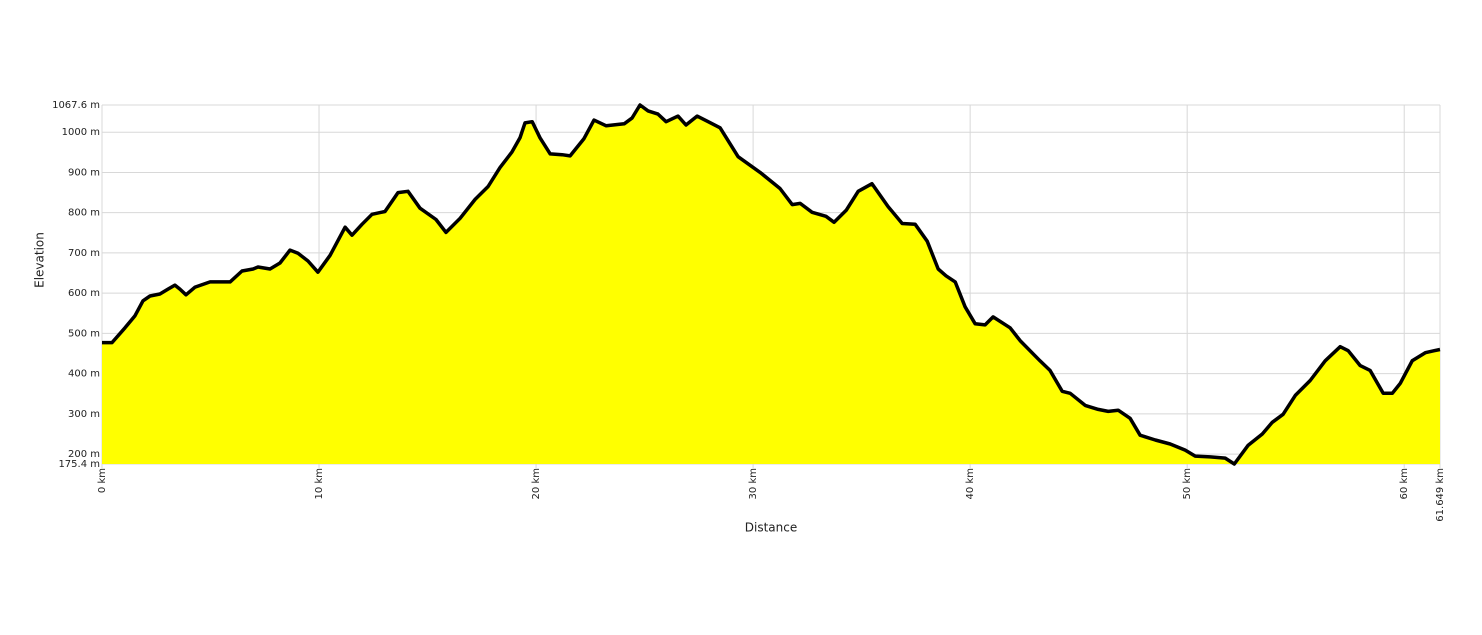 The image size is (1482, 635). Describe the element at coordinates (970, 483) in the screenshot. I see `x-tick-label: 40 km` at that location.